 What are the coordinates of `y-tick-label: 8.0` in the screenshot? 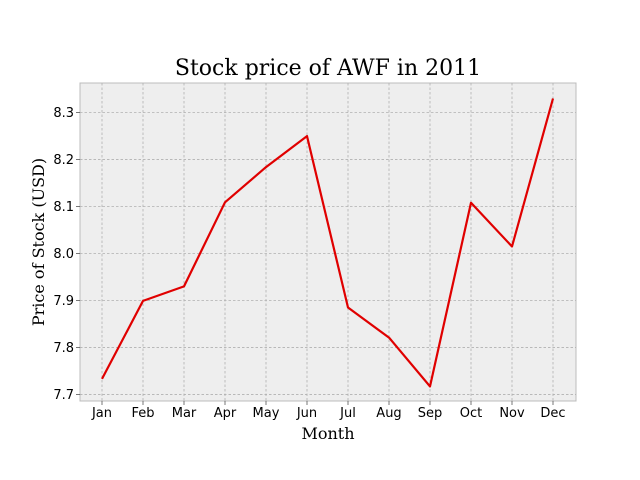 It's located at (63, 254).